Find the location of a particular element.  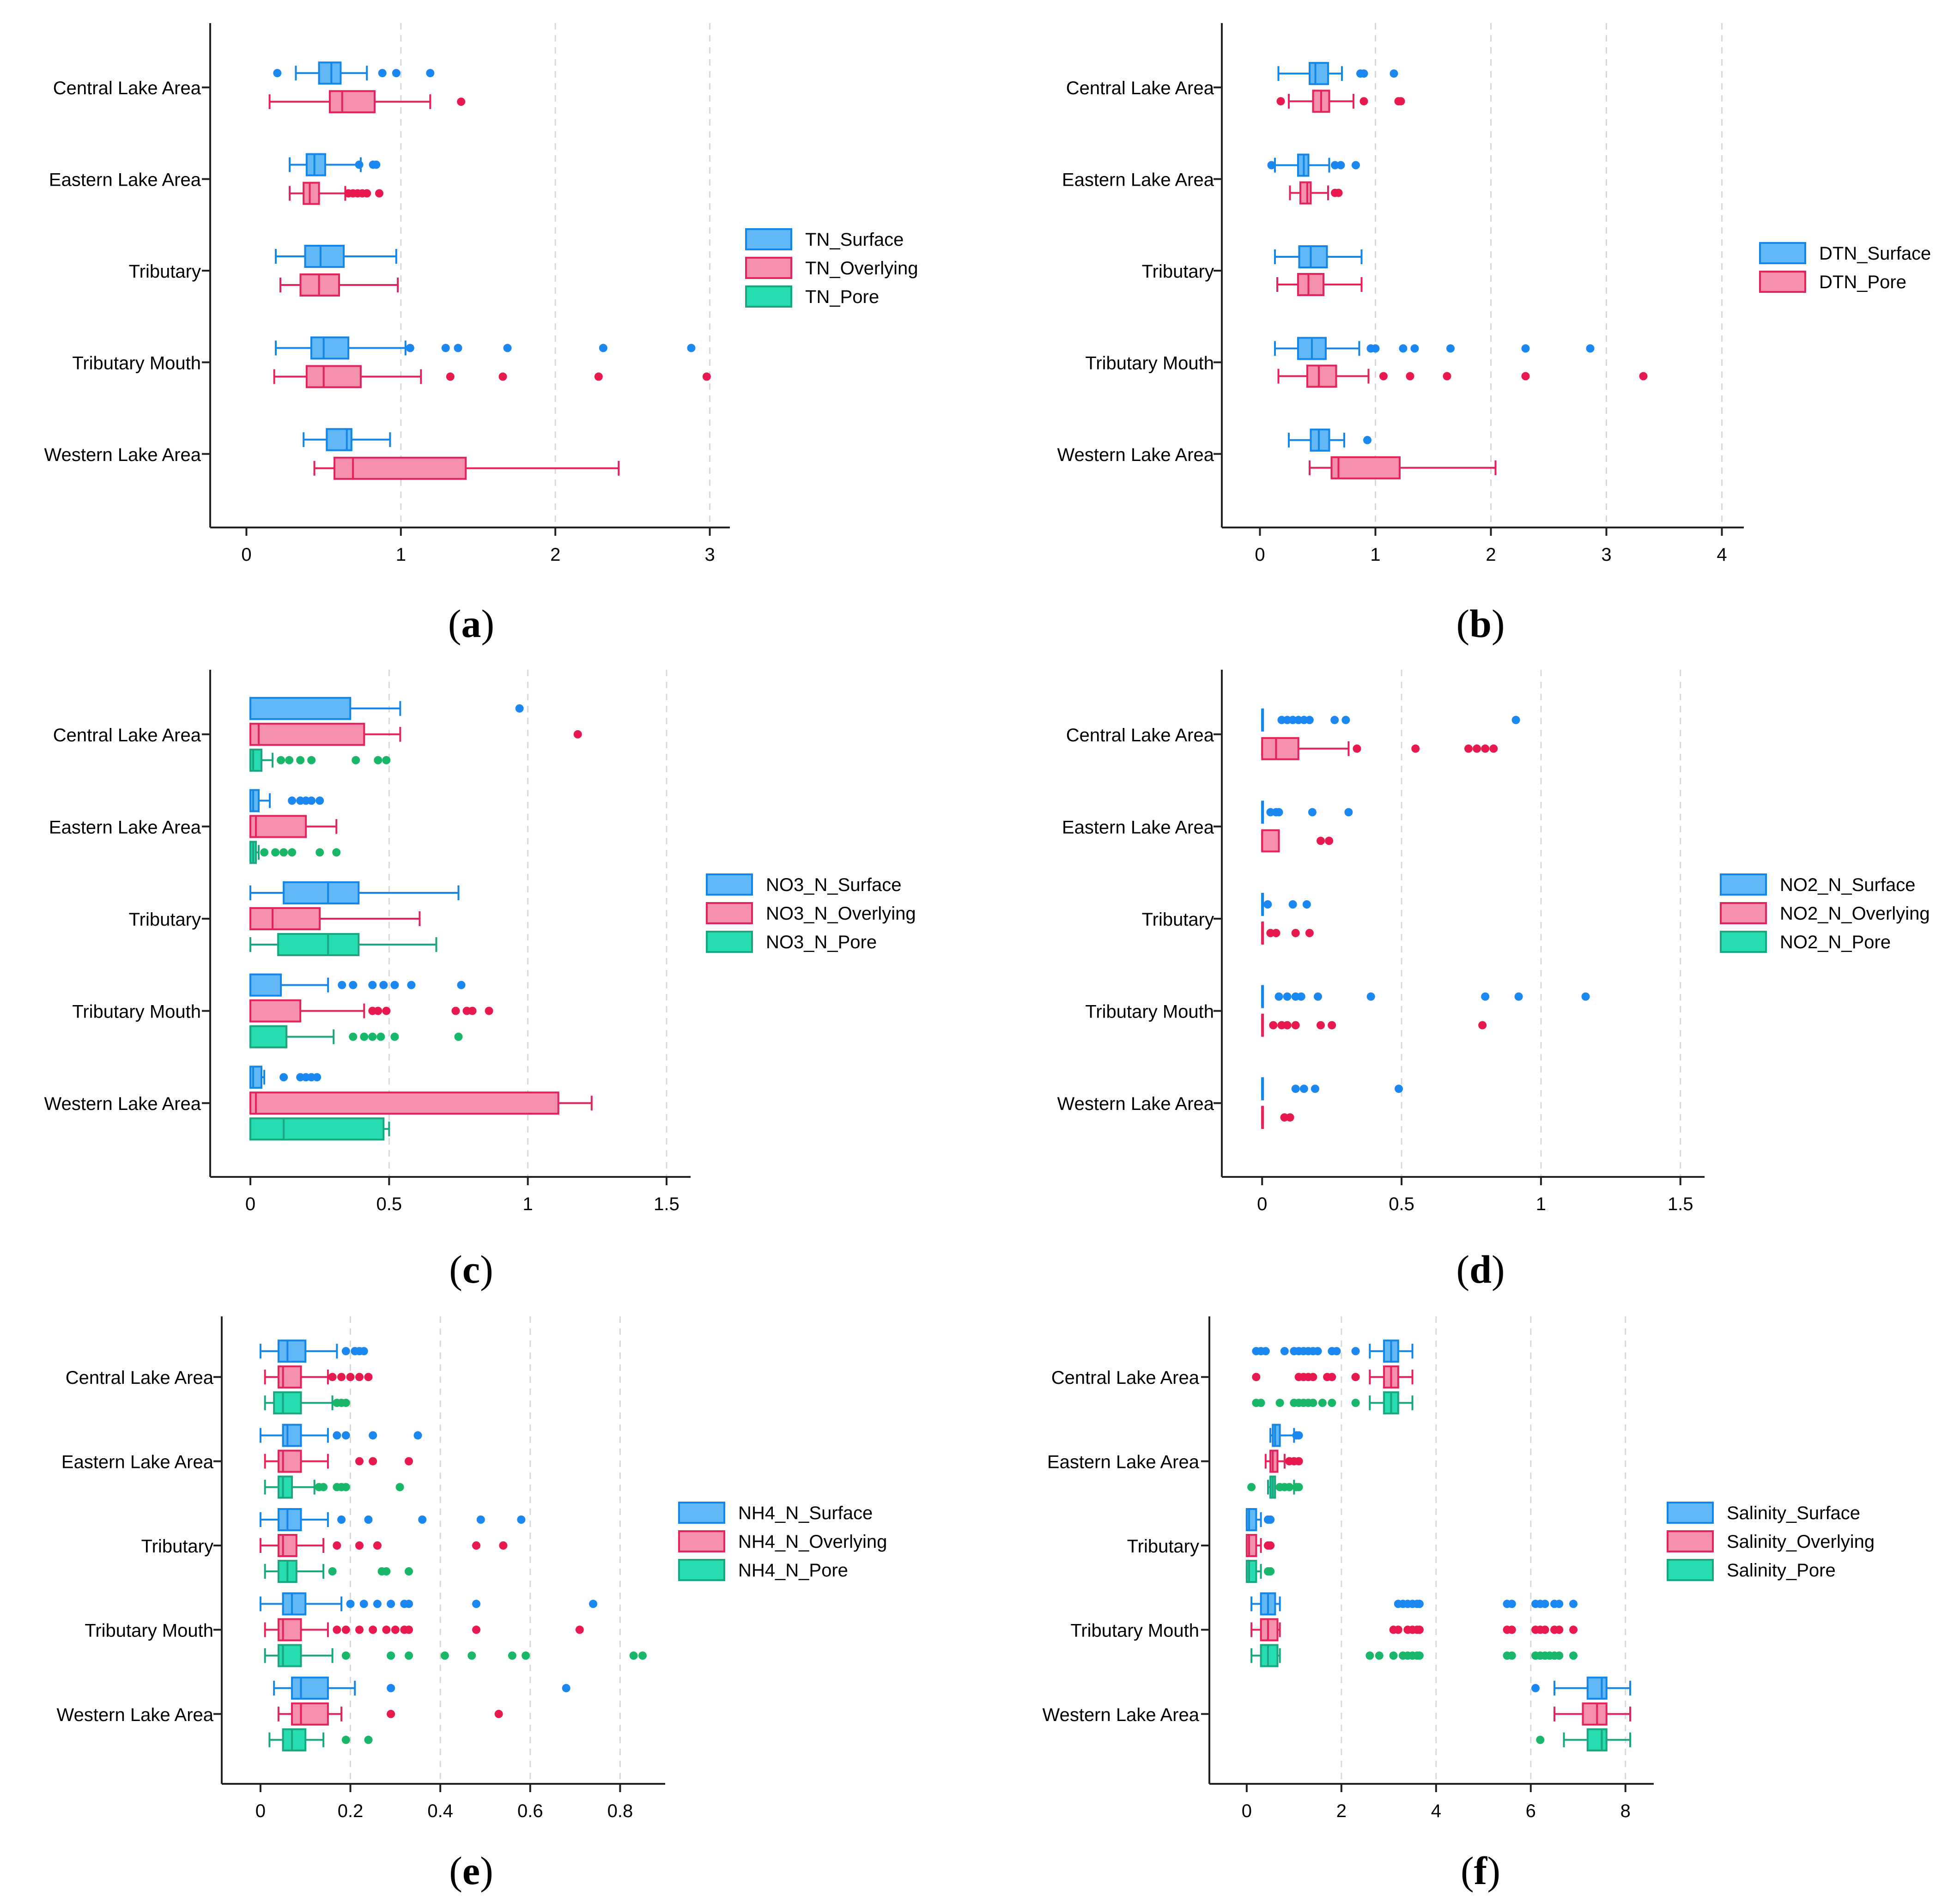

y-tick-label: Tributary is located at coordinates (1163, 1547).